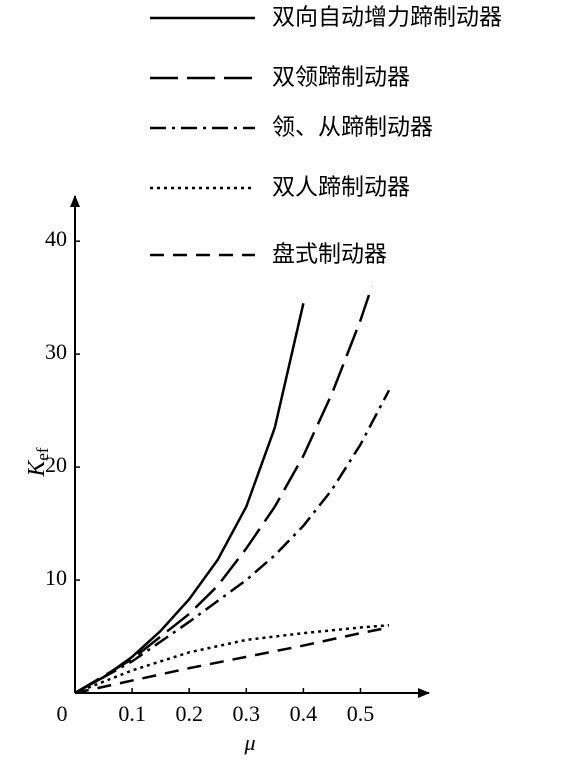  I want to click on y-tick-label: 20, so click(56, 464).